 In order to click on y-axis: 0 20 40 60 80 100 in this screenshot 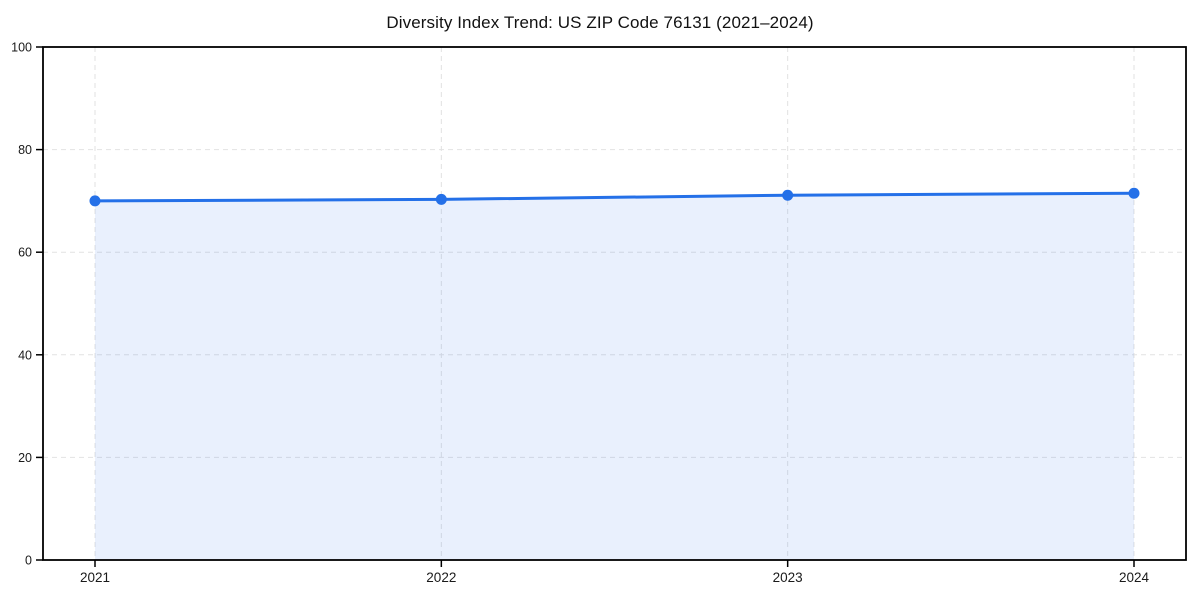, I will do `click(27, 304)`.